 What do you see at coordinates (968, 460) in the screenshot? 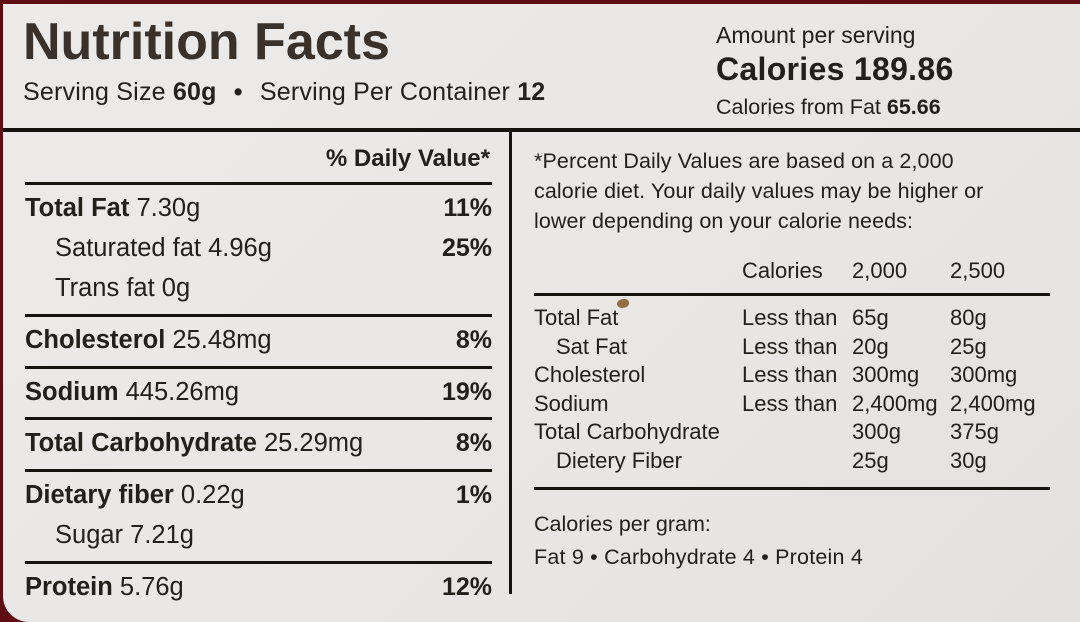
I see `ref-value-2500: 30g` at bounding box center [968, 460].